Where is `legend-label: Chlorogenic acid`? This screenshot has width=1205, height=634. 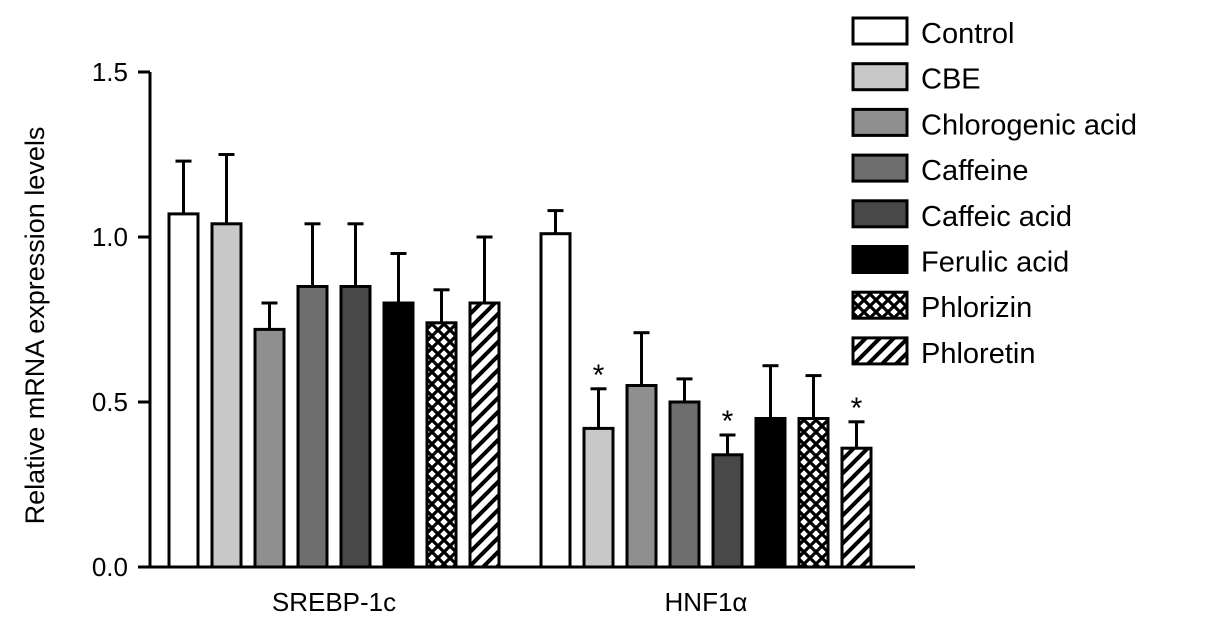 legend-label: Chlorogenic acid is located at coordinates (1029, 125).